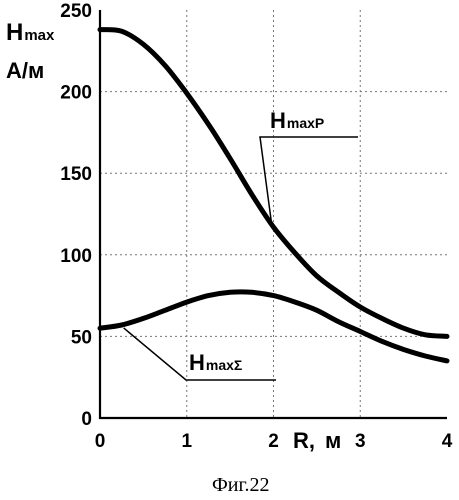 This screenshot has width=459, height=500. What do you see at coordinates (25, 70) in the screenshot?
I see `y-axis-unit: А/м` at bounding box center [25, 70].